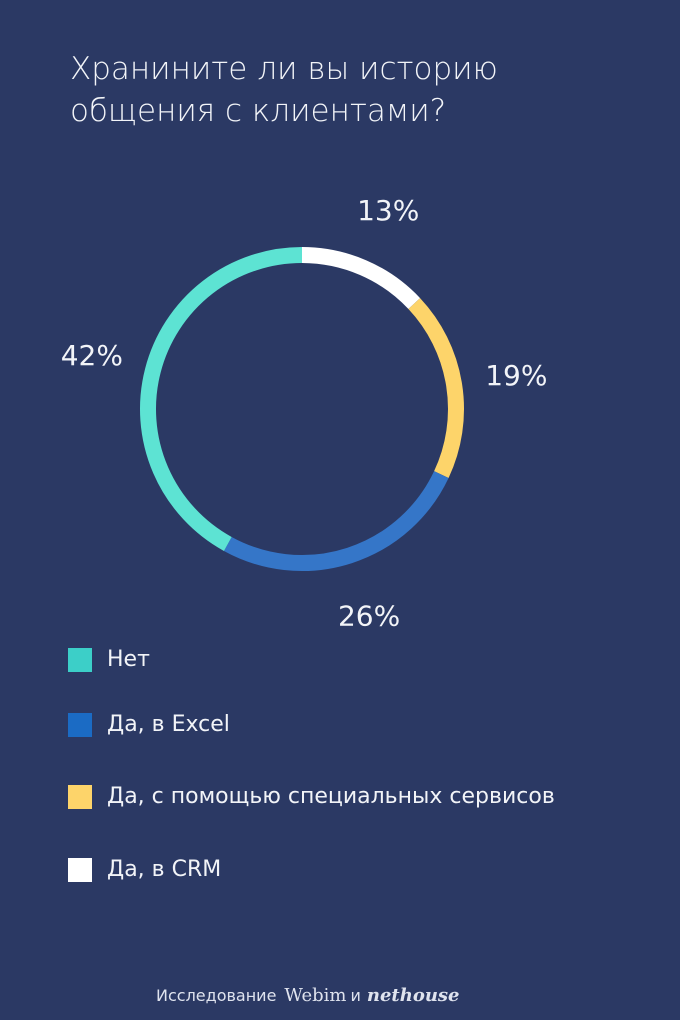 This screenshot has height=1020, width=680. I want to click on legend-swatch-excel, so click(80, 725).